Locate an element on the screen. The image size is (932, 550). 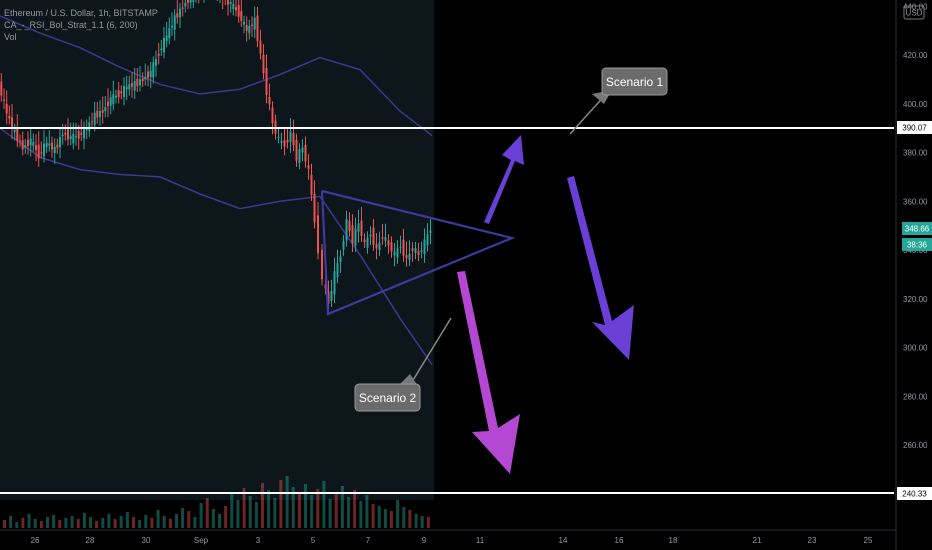
level-tag-upper: 390.07 is located at coordinates (914, 127).